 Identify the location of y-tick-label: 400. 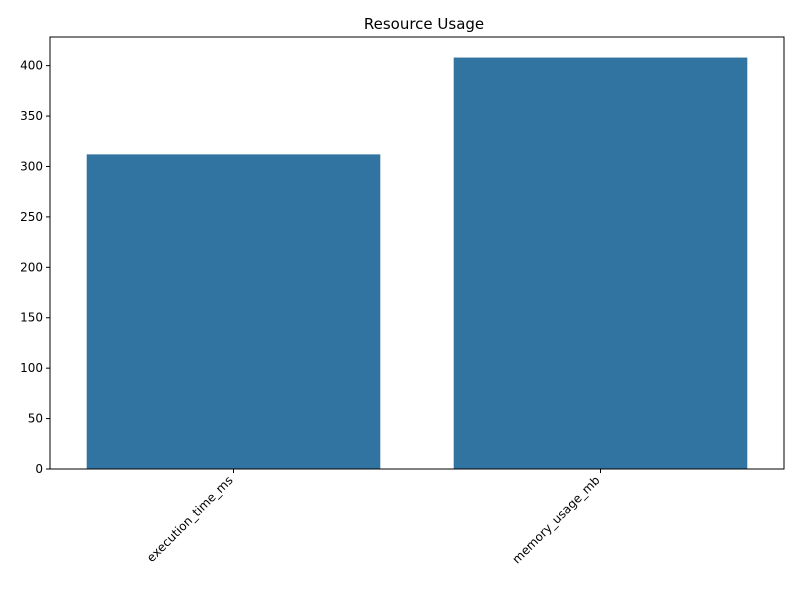
(31, 66).